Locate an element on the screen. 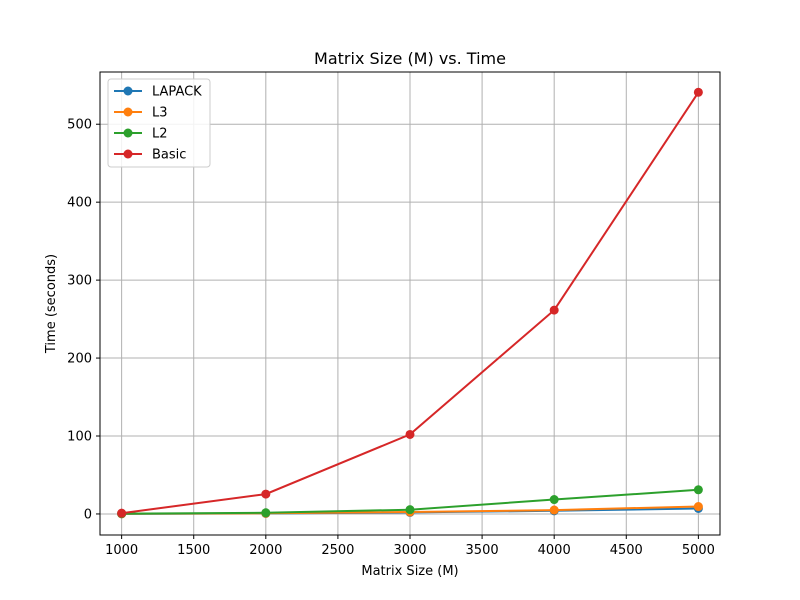 Image resolution: width=800 pixels, height=600 pixels. y-tick-label: 500 is located at coordinates (79, 125).